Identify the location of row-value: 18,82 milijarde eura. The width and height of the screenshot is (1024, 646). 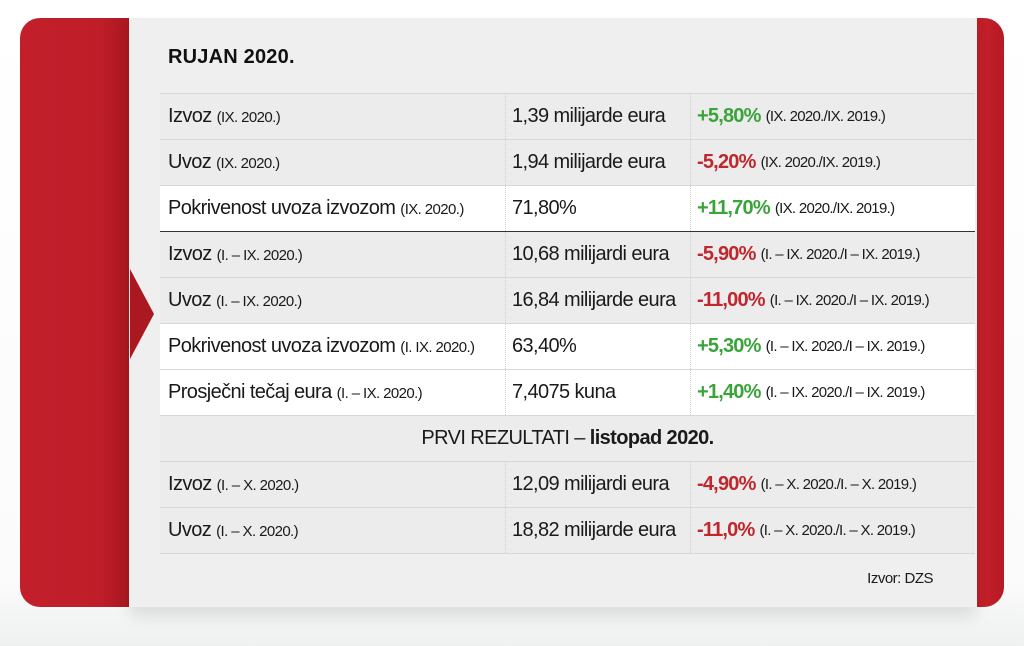
(597, 530).